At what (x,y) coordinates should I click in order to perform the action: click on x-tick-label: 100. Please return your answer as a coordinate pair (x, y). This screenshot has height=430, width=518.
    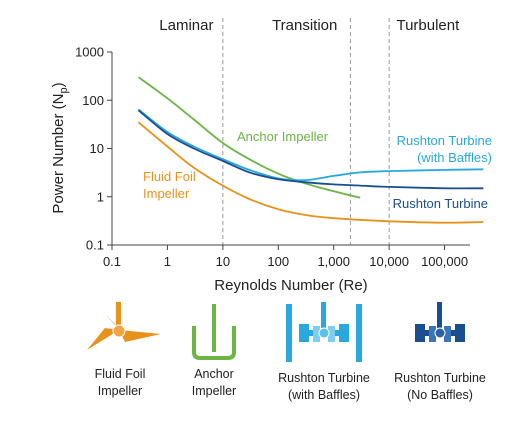
    Looking at the image, I should click on (278, 261).